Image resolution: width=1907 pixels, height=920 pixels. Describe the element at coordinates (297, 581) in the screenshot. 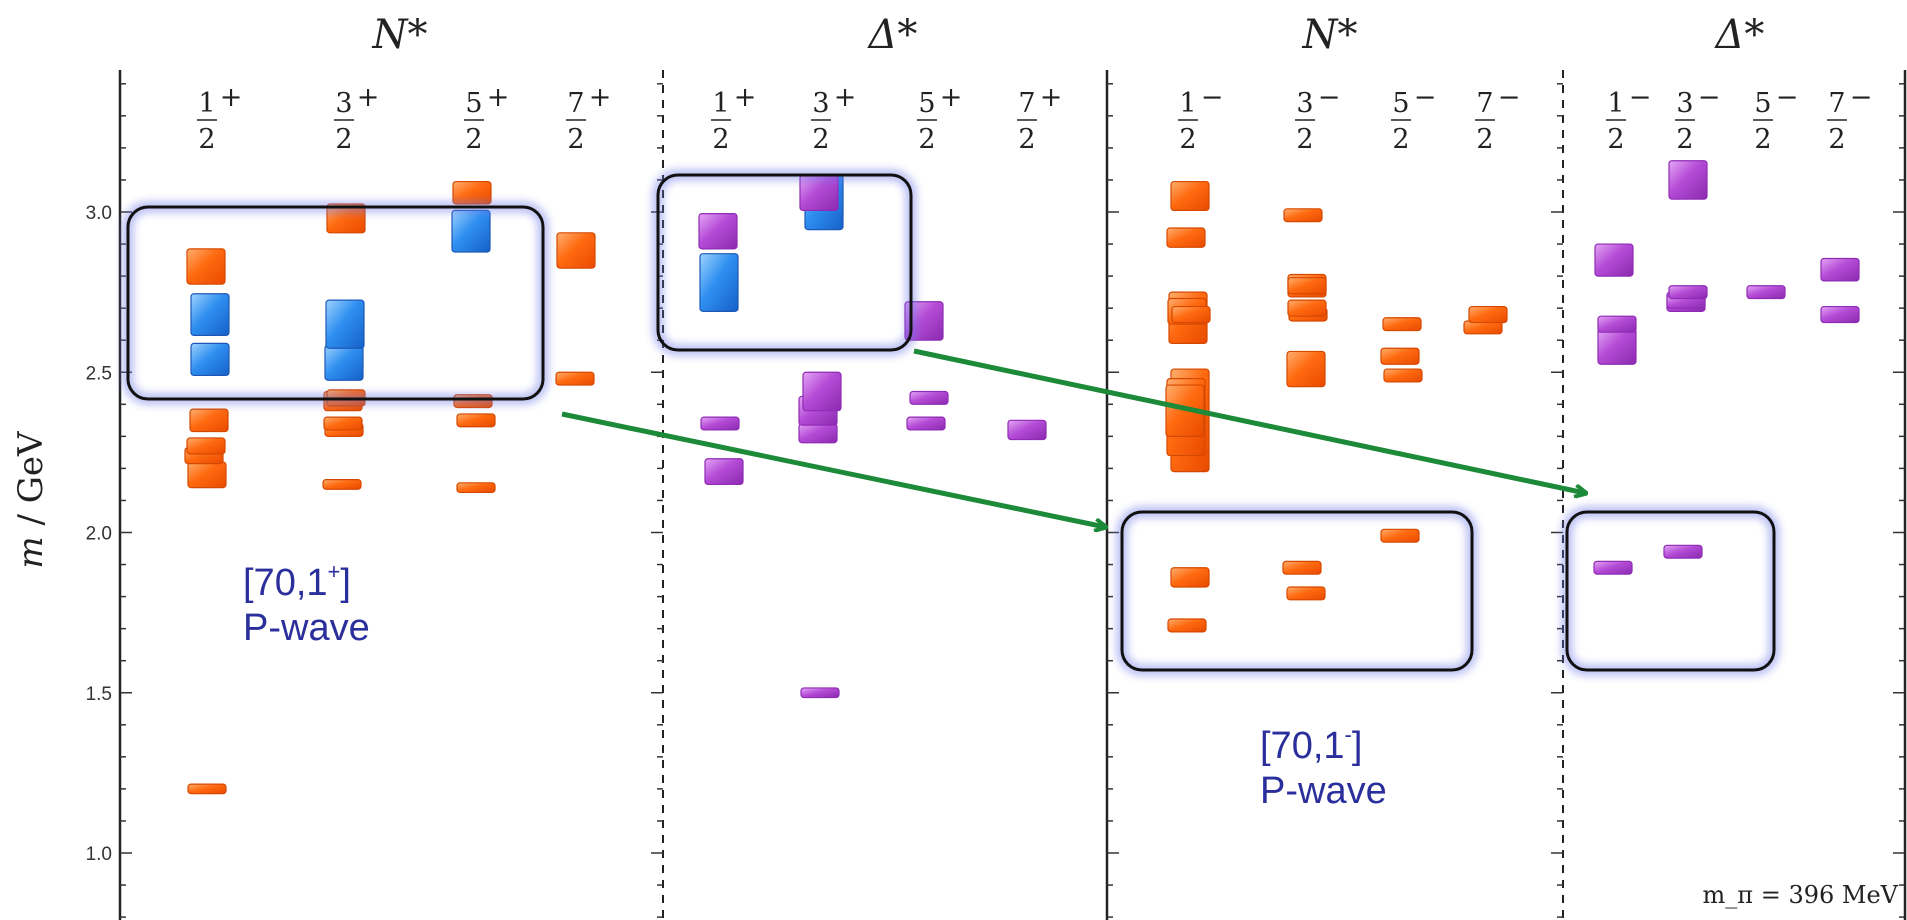

I see `ann-p-plus-line1: [70,1+]` at that location.